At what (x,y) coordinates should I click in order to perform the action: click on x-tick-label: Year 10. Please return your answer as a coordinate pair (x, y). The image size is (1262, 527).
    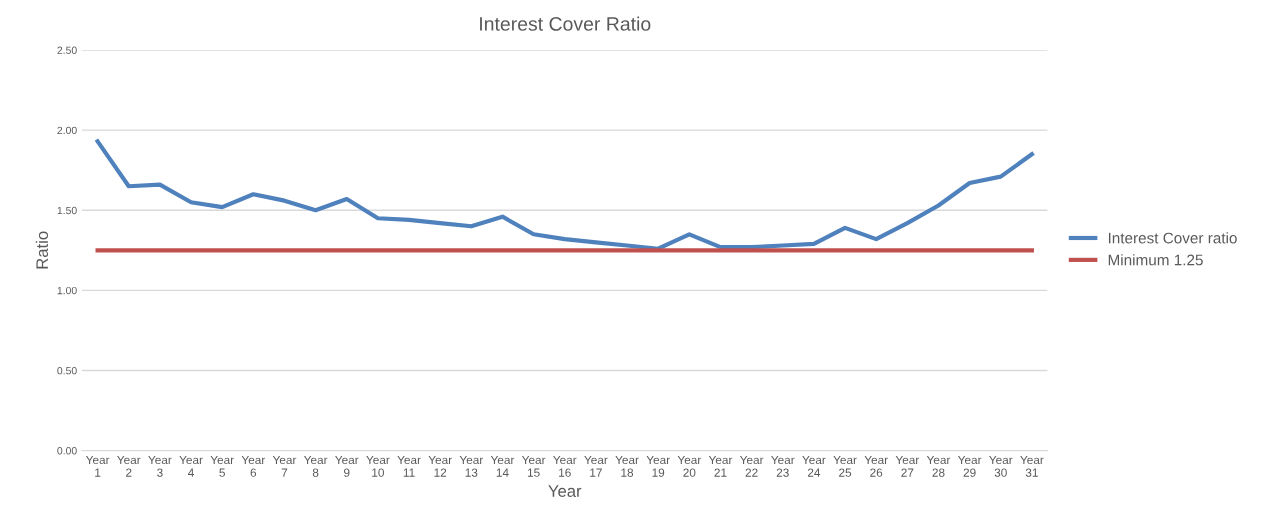
    Looking at the image, I should click on (378, 466).